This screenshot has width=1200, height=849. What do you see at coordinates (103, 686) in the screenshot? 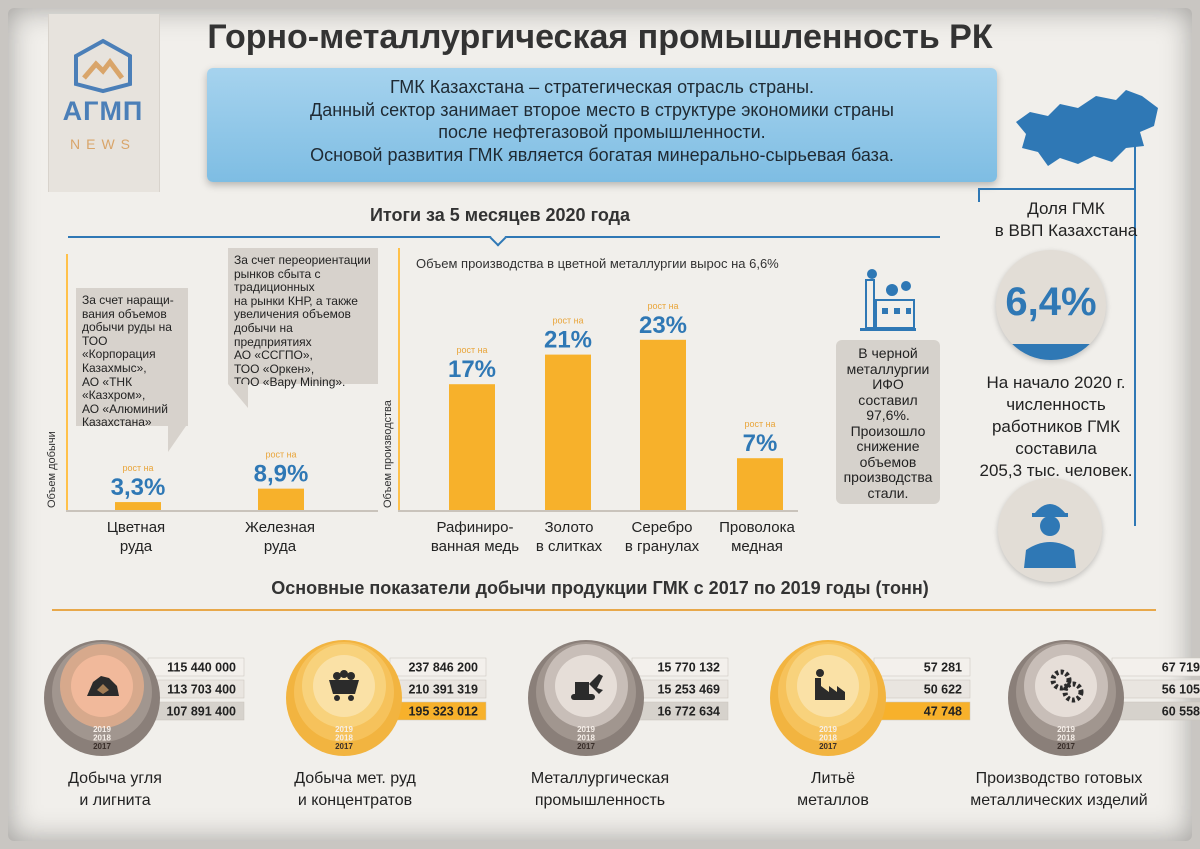
I see `coal-icon` at bounding box center [103, 686].